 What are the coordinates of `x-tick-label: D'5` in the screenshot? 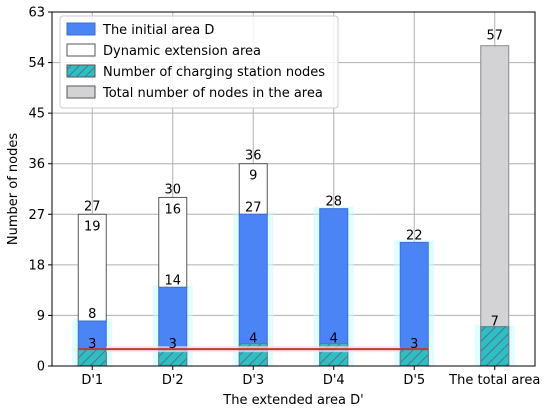 It's located at (414, 380).